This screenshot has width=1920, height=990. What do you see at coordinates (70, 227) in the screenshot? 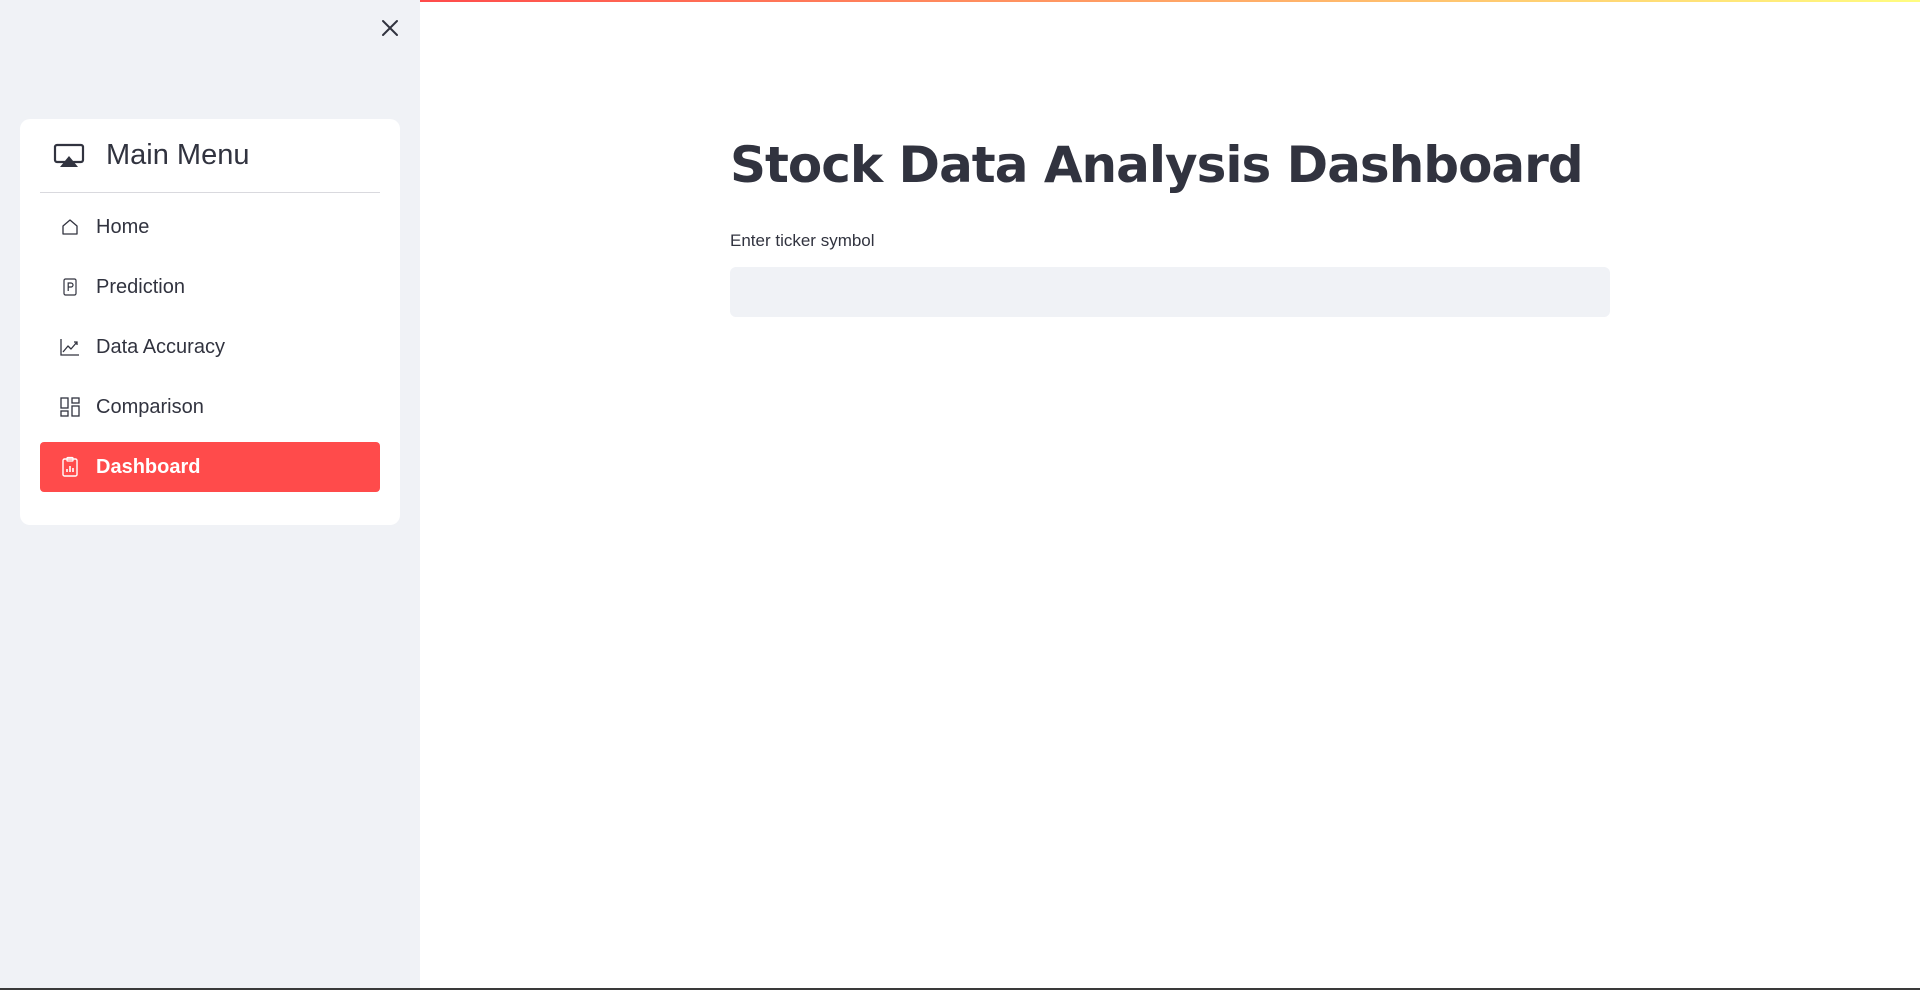
I see `house-icon` at bounding box center [70, 227].